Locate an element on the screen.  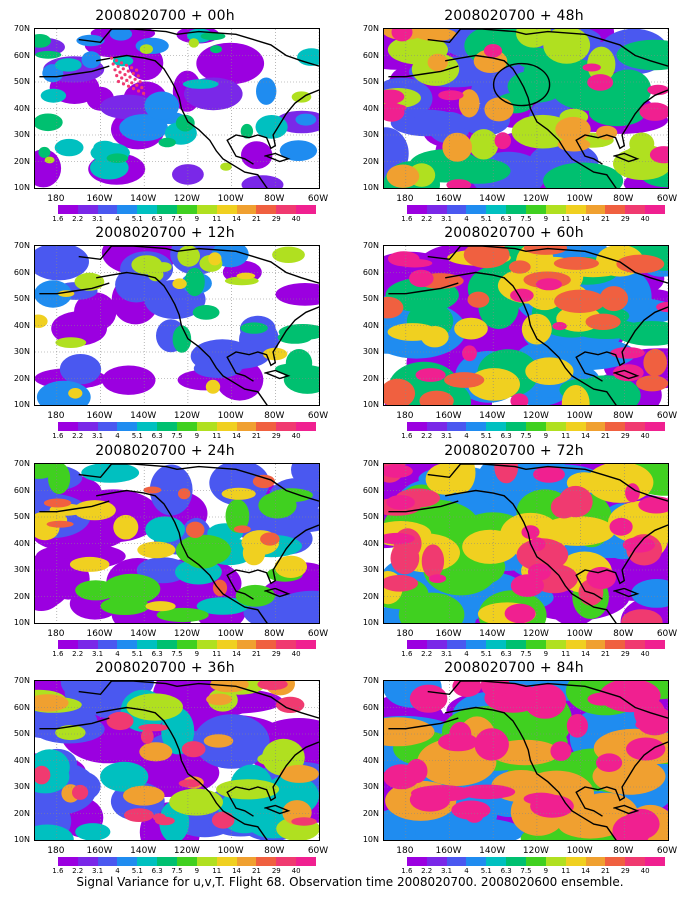
map-area is located at coordinates (177, 760).